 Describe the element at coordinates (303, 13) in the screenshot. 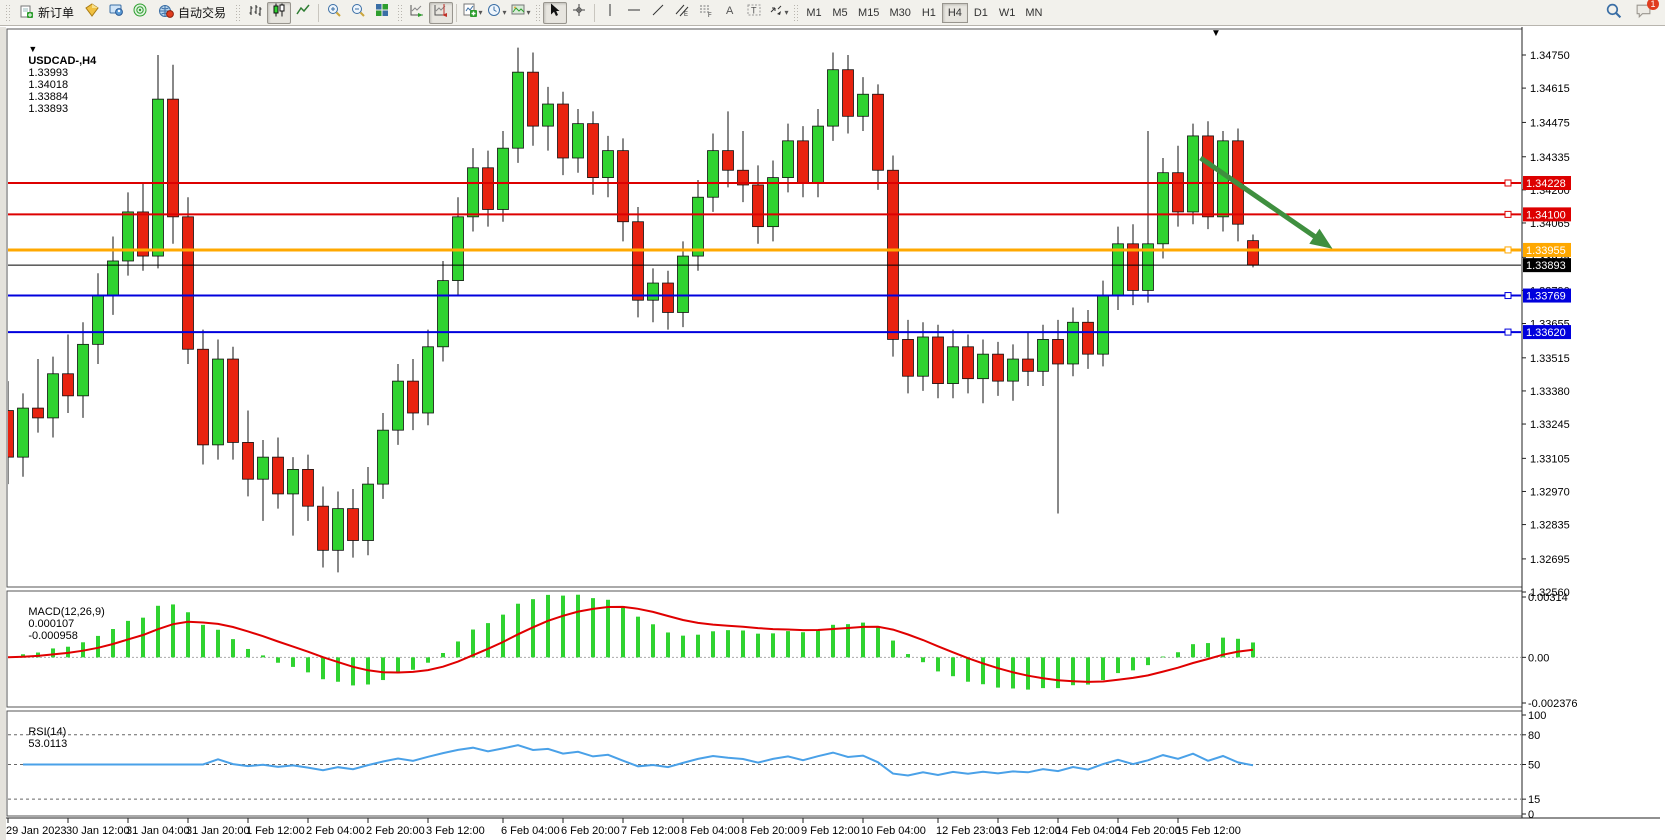

I see `line-chart-button` at that location.